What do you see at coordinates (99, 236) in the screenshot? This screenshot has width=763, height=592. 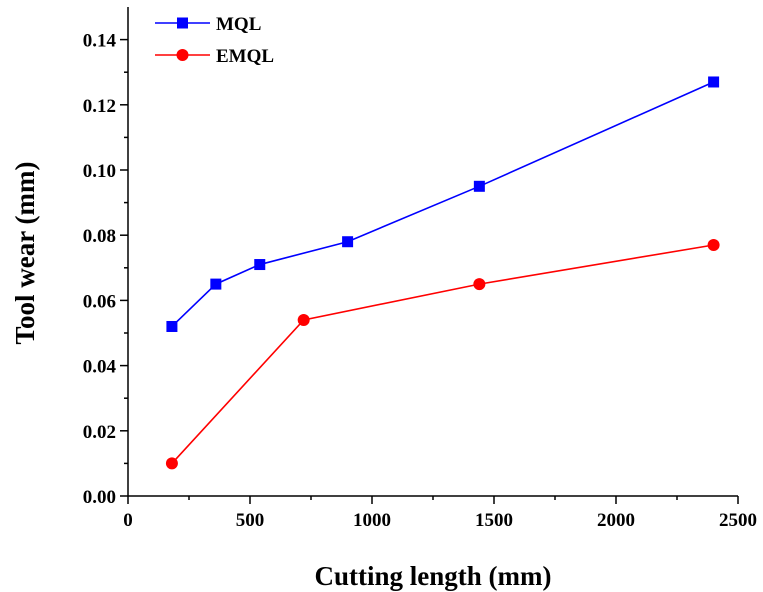 I see `y-tick-label: 0.08` at bounding box center [99, 236].